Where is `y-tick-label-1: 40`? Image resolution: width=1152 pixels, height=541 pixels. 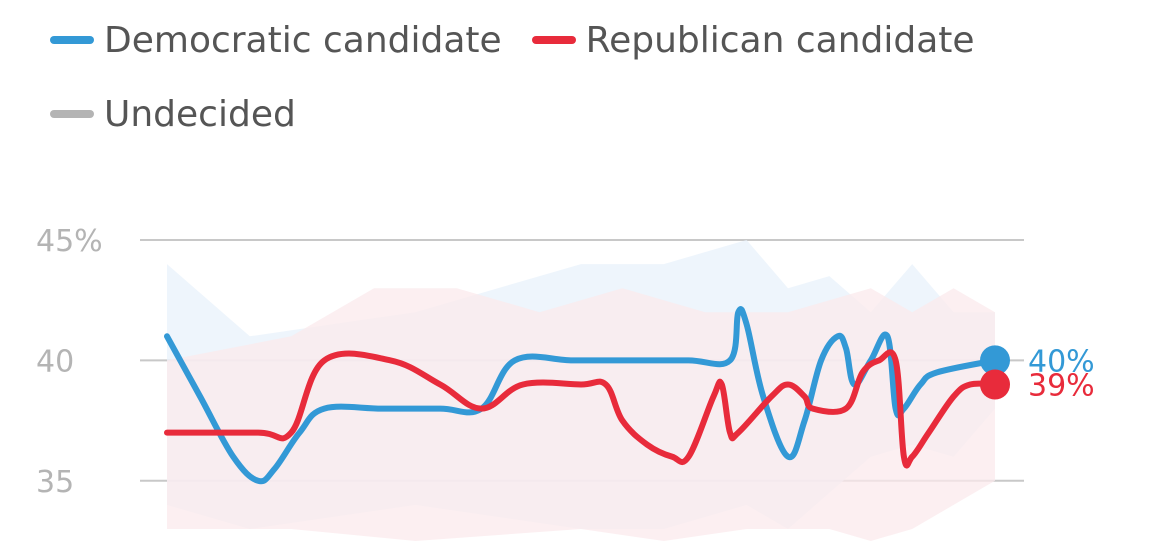 y-tick-label-1: 40 is located at coordinates (55, 361).